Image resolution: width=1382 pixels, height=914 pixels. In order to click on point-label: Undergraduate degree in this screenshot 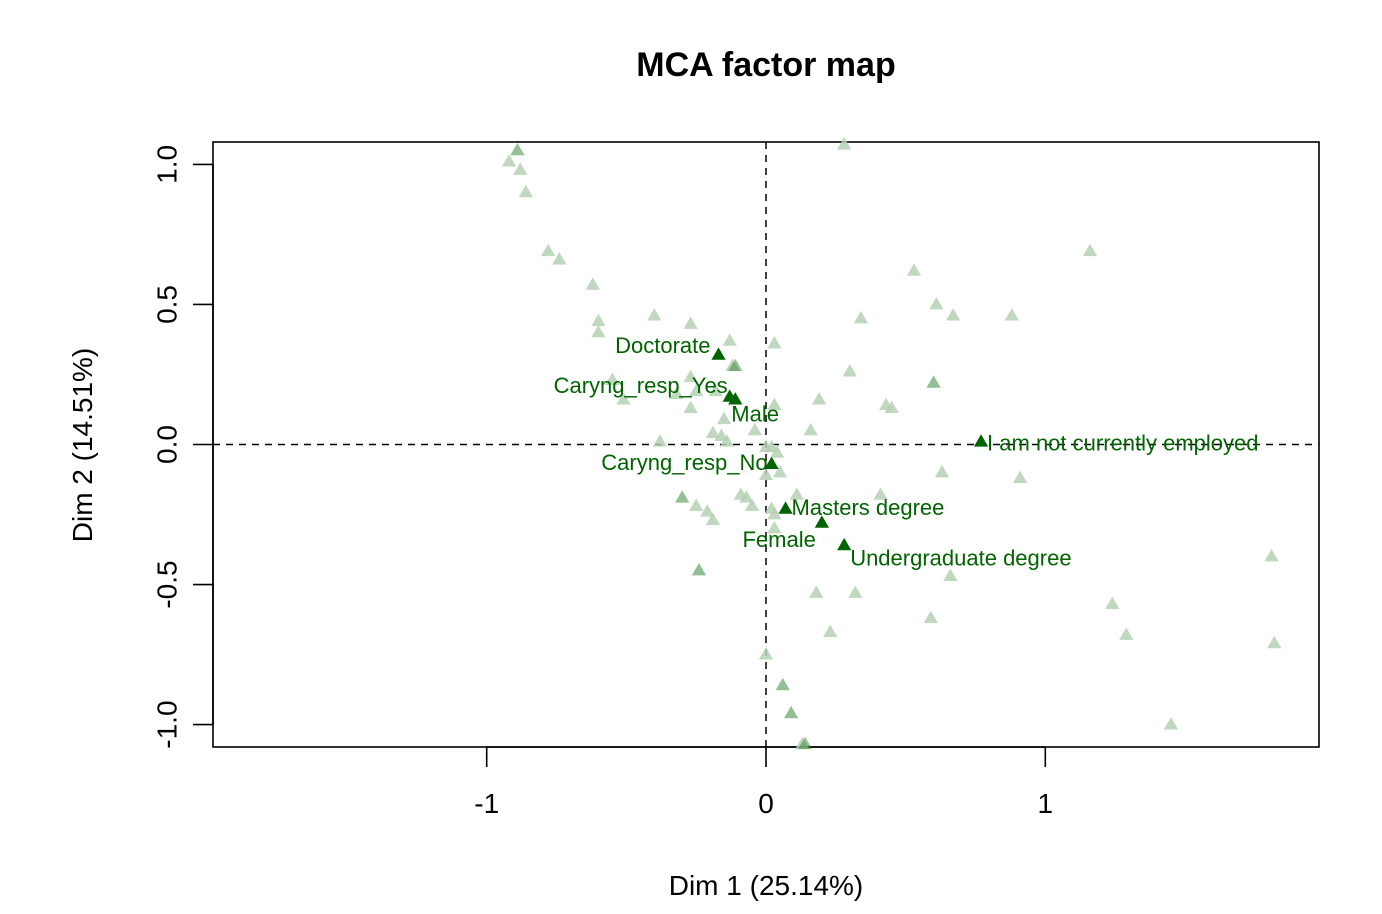, I will do `click(960, 557)`.